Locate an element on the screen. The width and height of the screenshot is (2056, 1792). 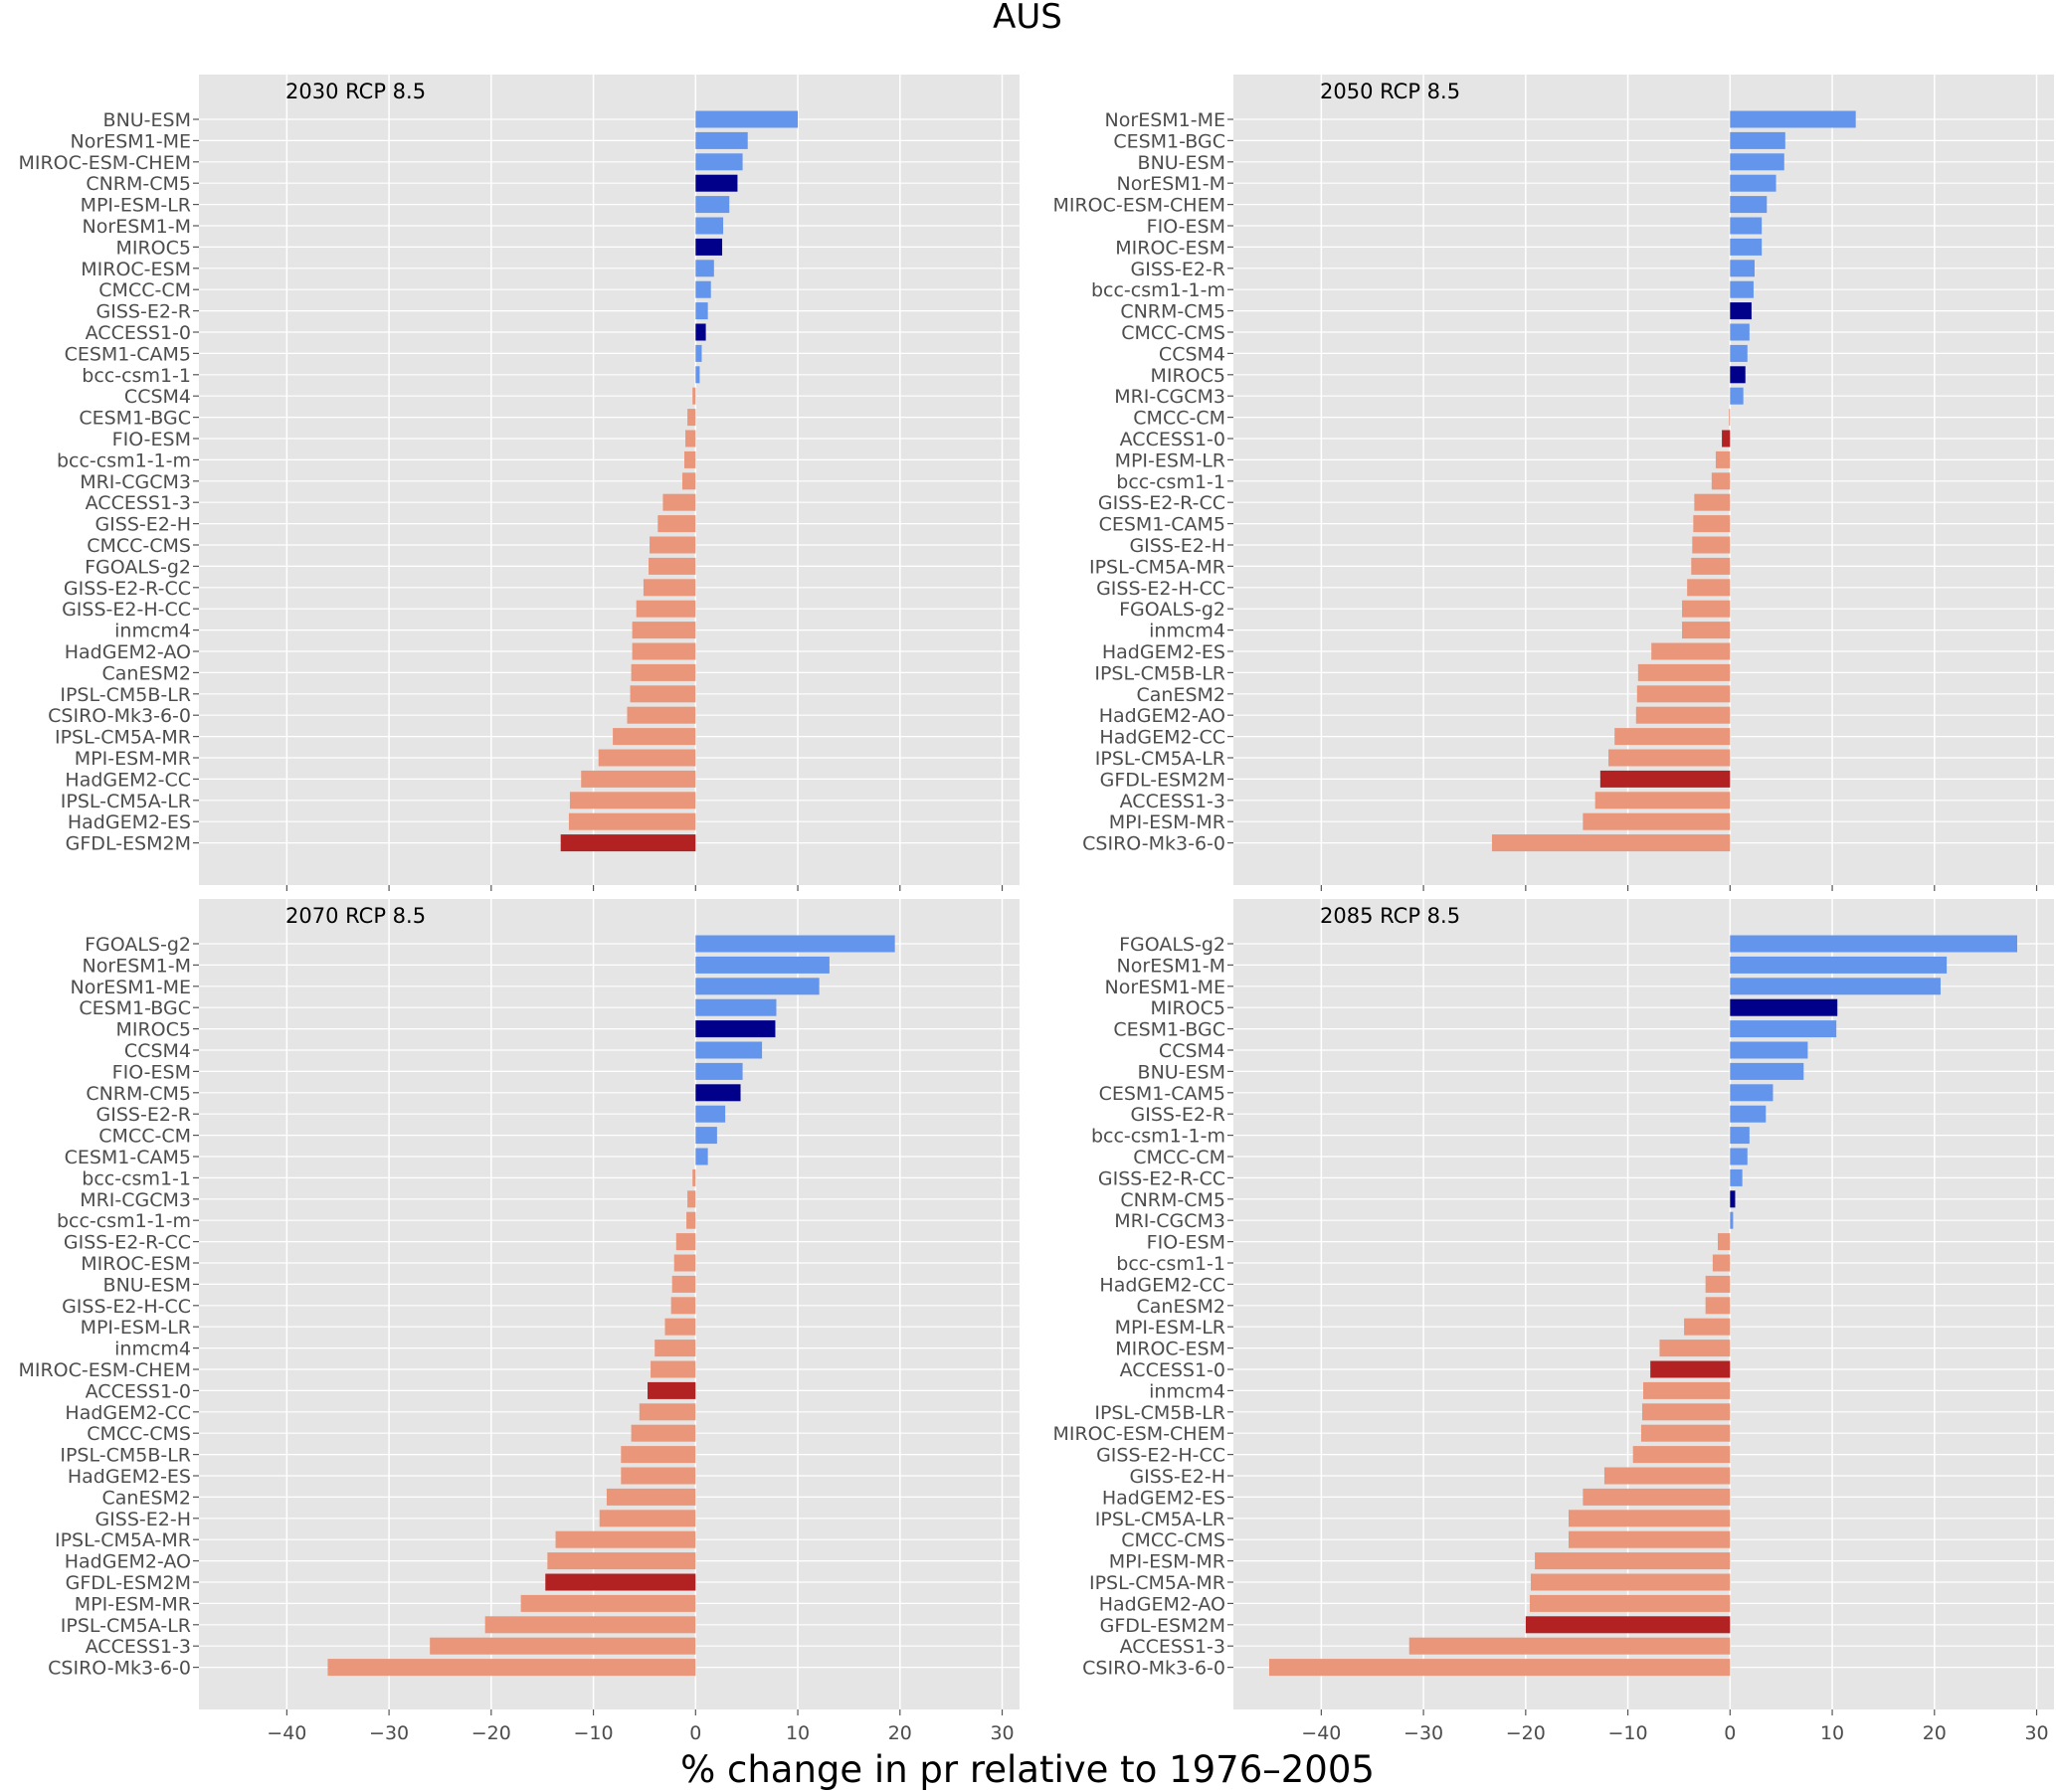
bar-FIO-ESM is located at coordinates (1724, 1242).